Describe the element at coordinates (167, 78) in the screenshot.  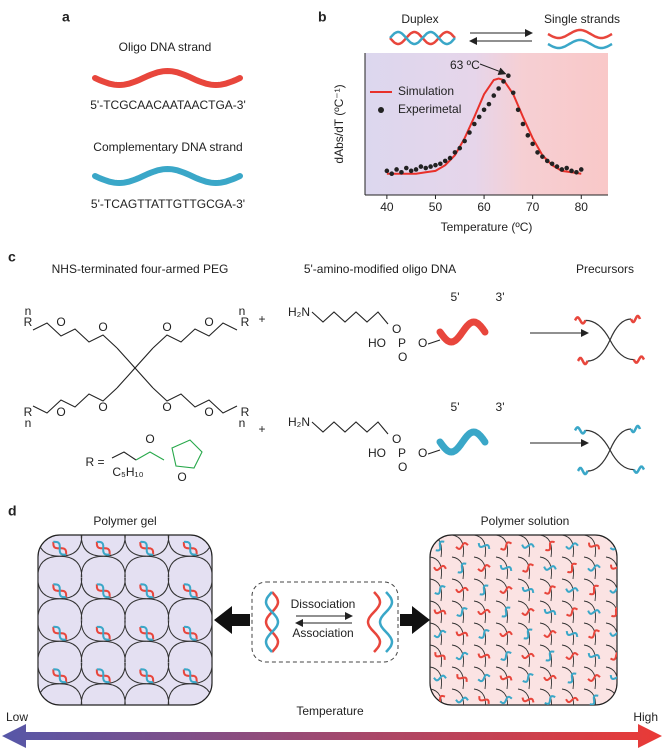
I see `dna-ribbon` at that location.